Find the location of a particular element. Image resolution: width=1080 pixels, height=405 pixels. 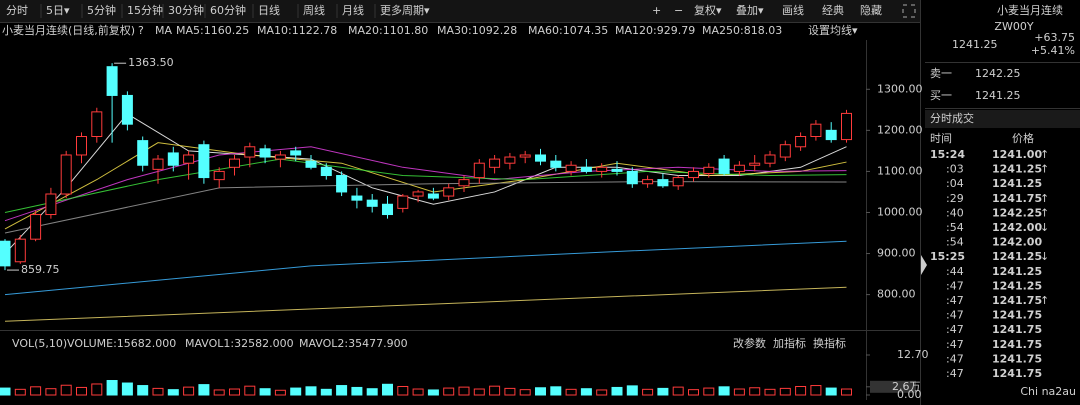

trade-time: :40 is located at coordinates (955, 212).